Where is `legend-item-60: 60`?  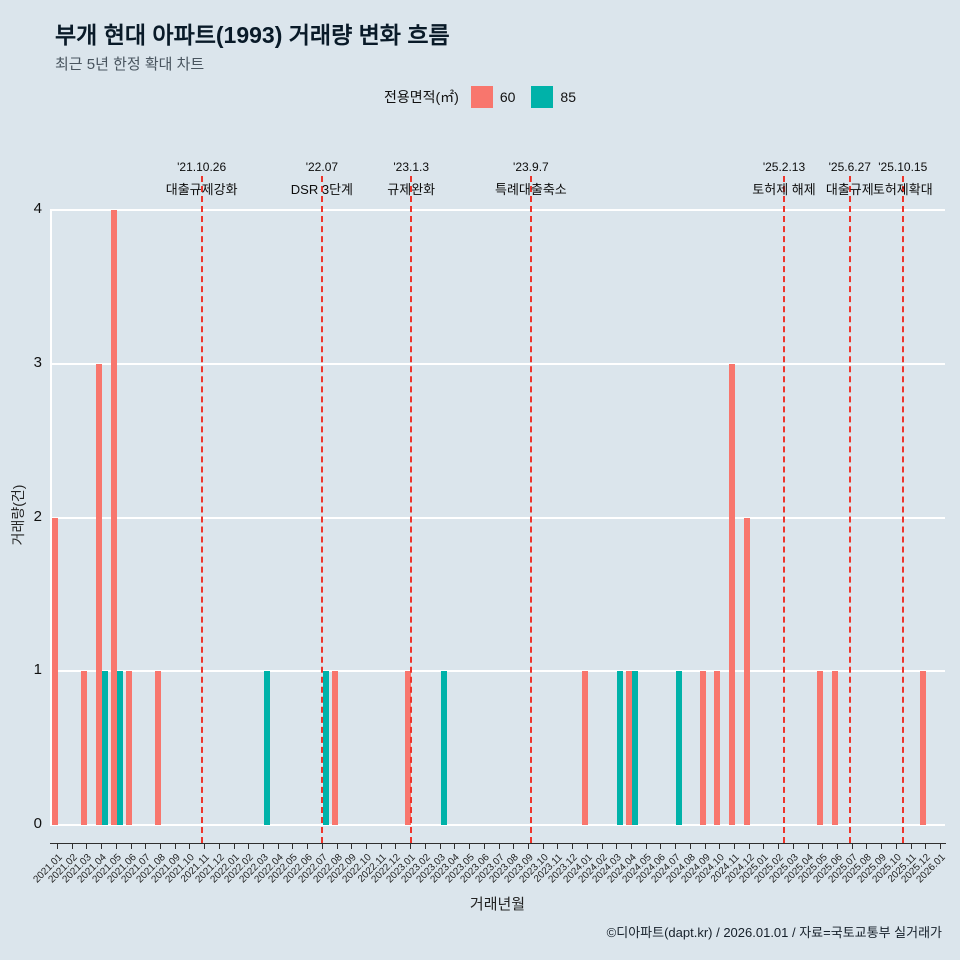 legend-item-60: 60 is located at coordinates (493, 97).